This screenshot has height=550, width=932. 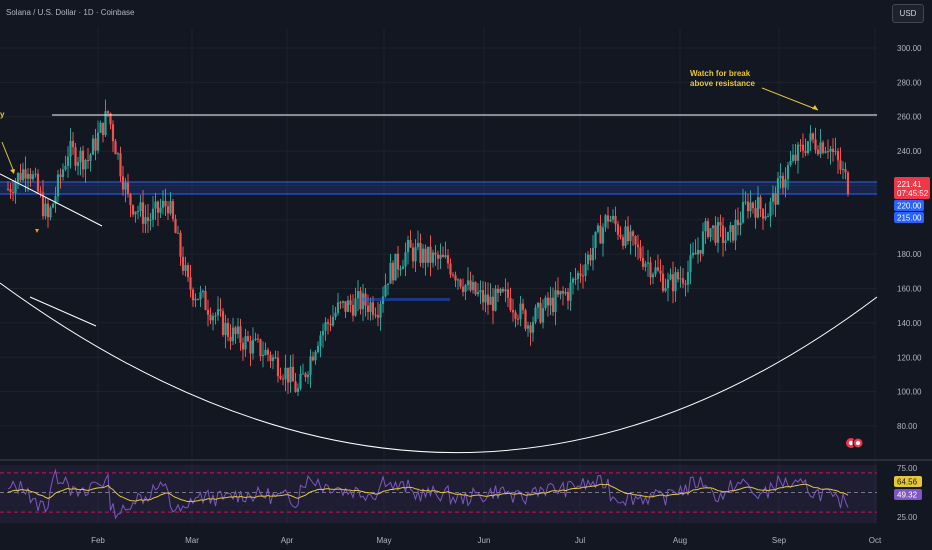 What do you see at coordinates (2, 114) in the screenshot?
I see `annotation-partial: y` at bounding box center [2, 114].